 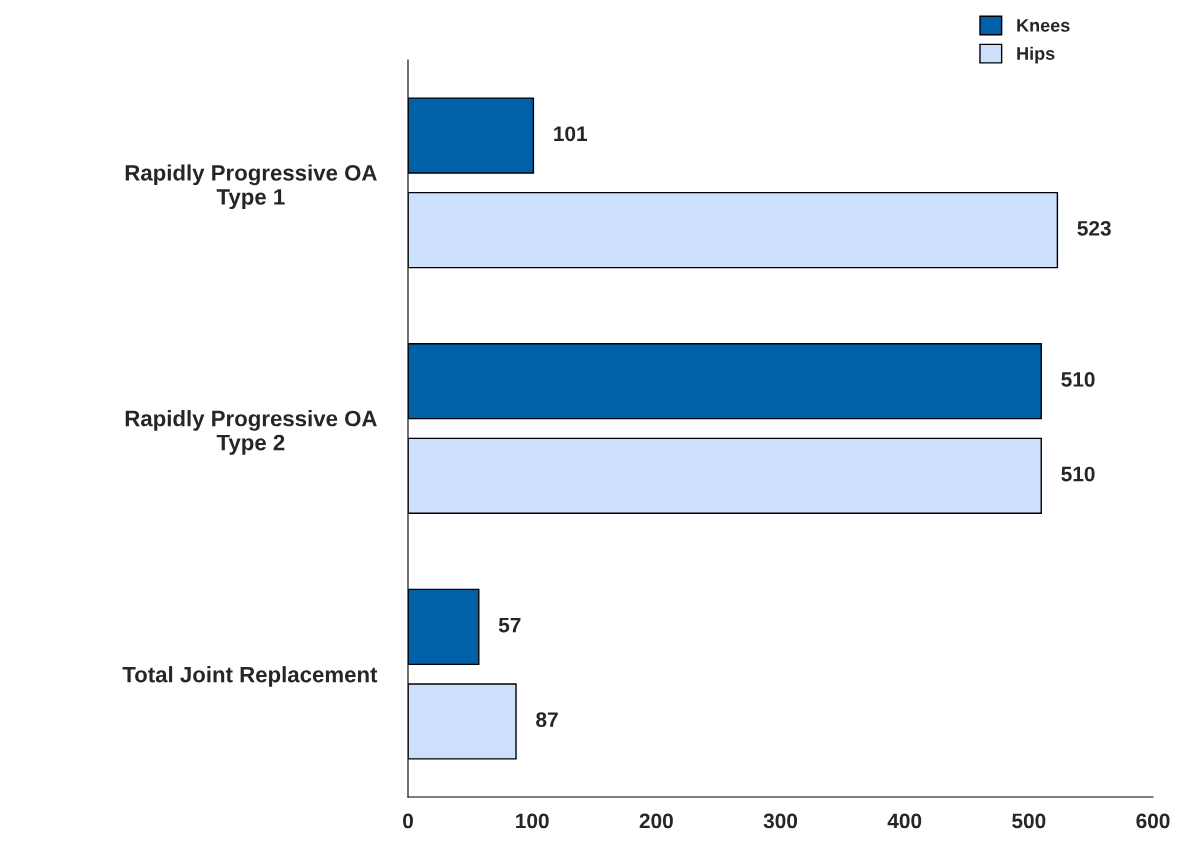 I want to click on legend-label: Knees, so click(x=1043, y=25).